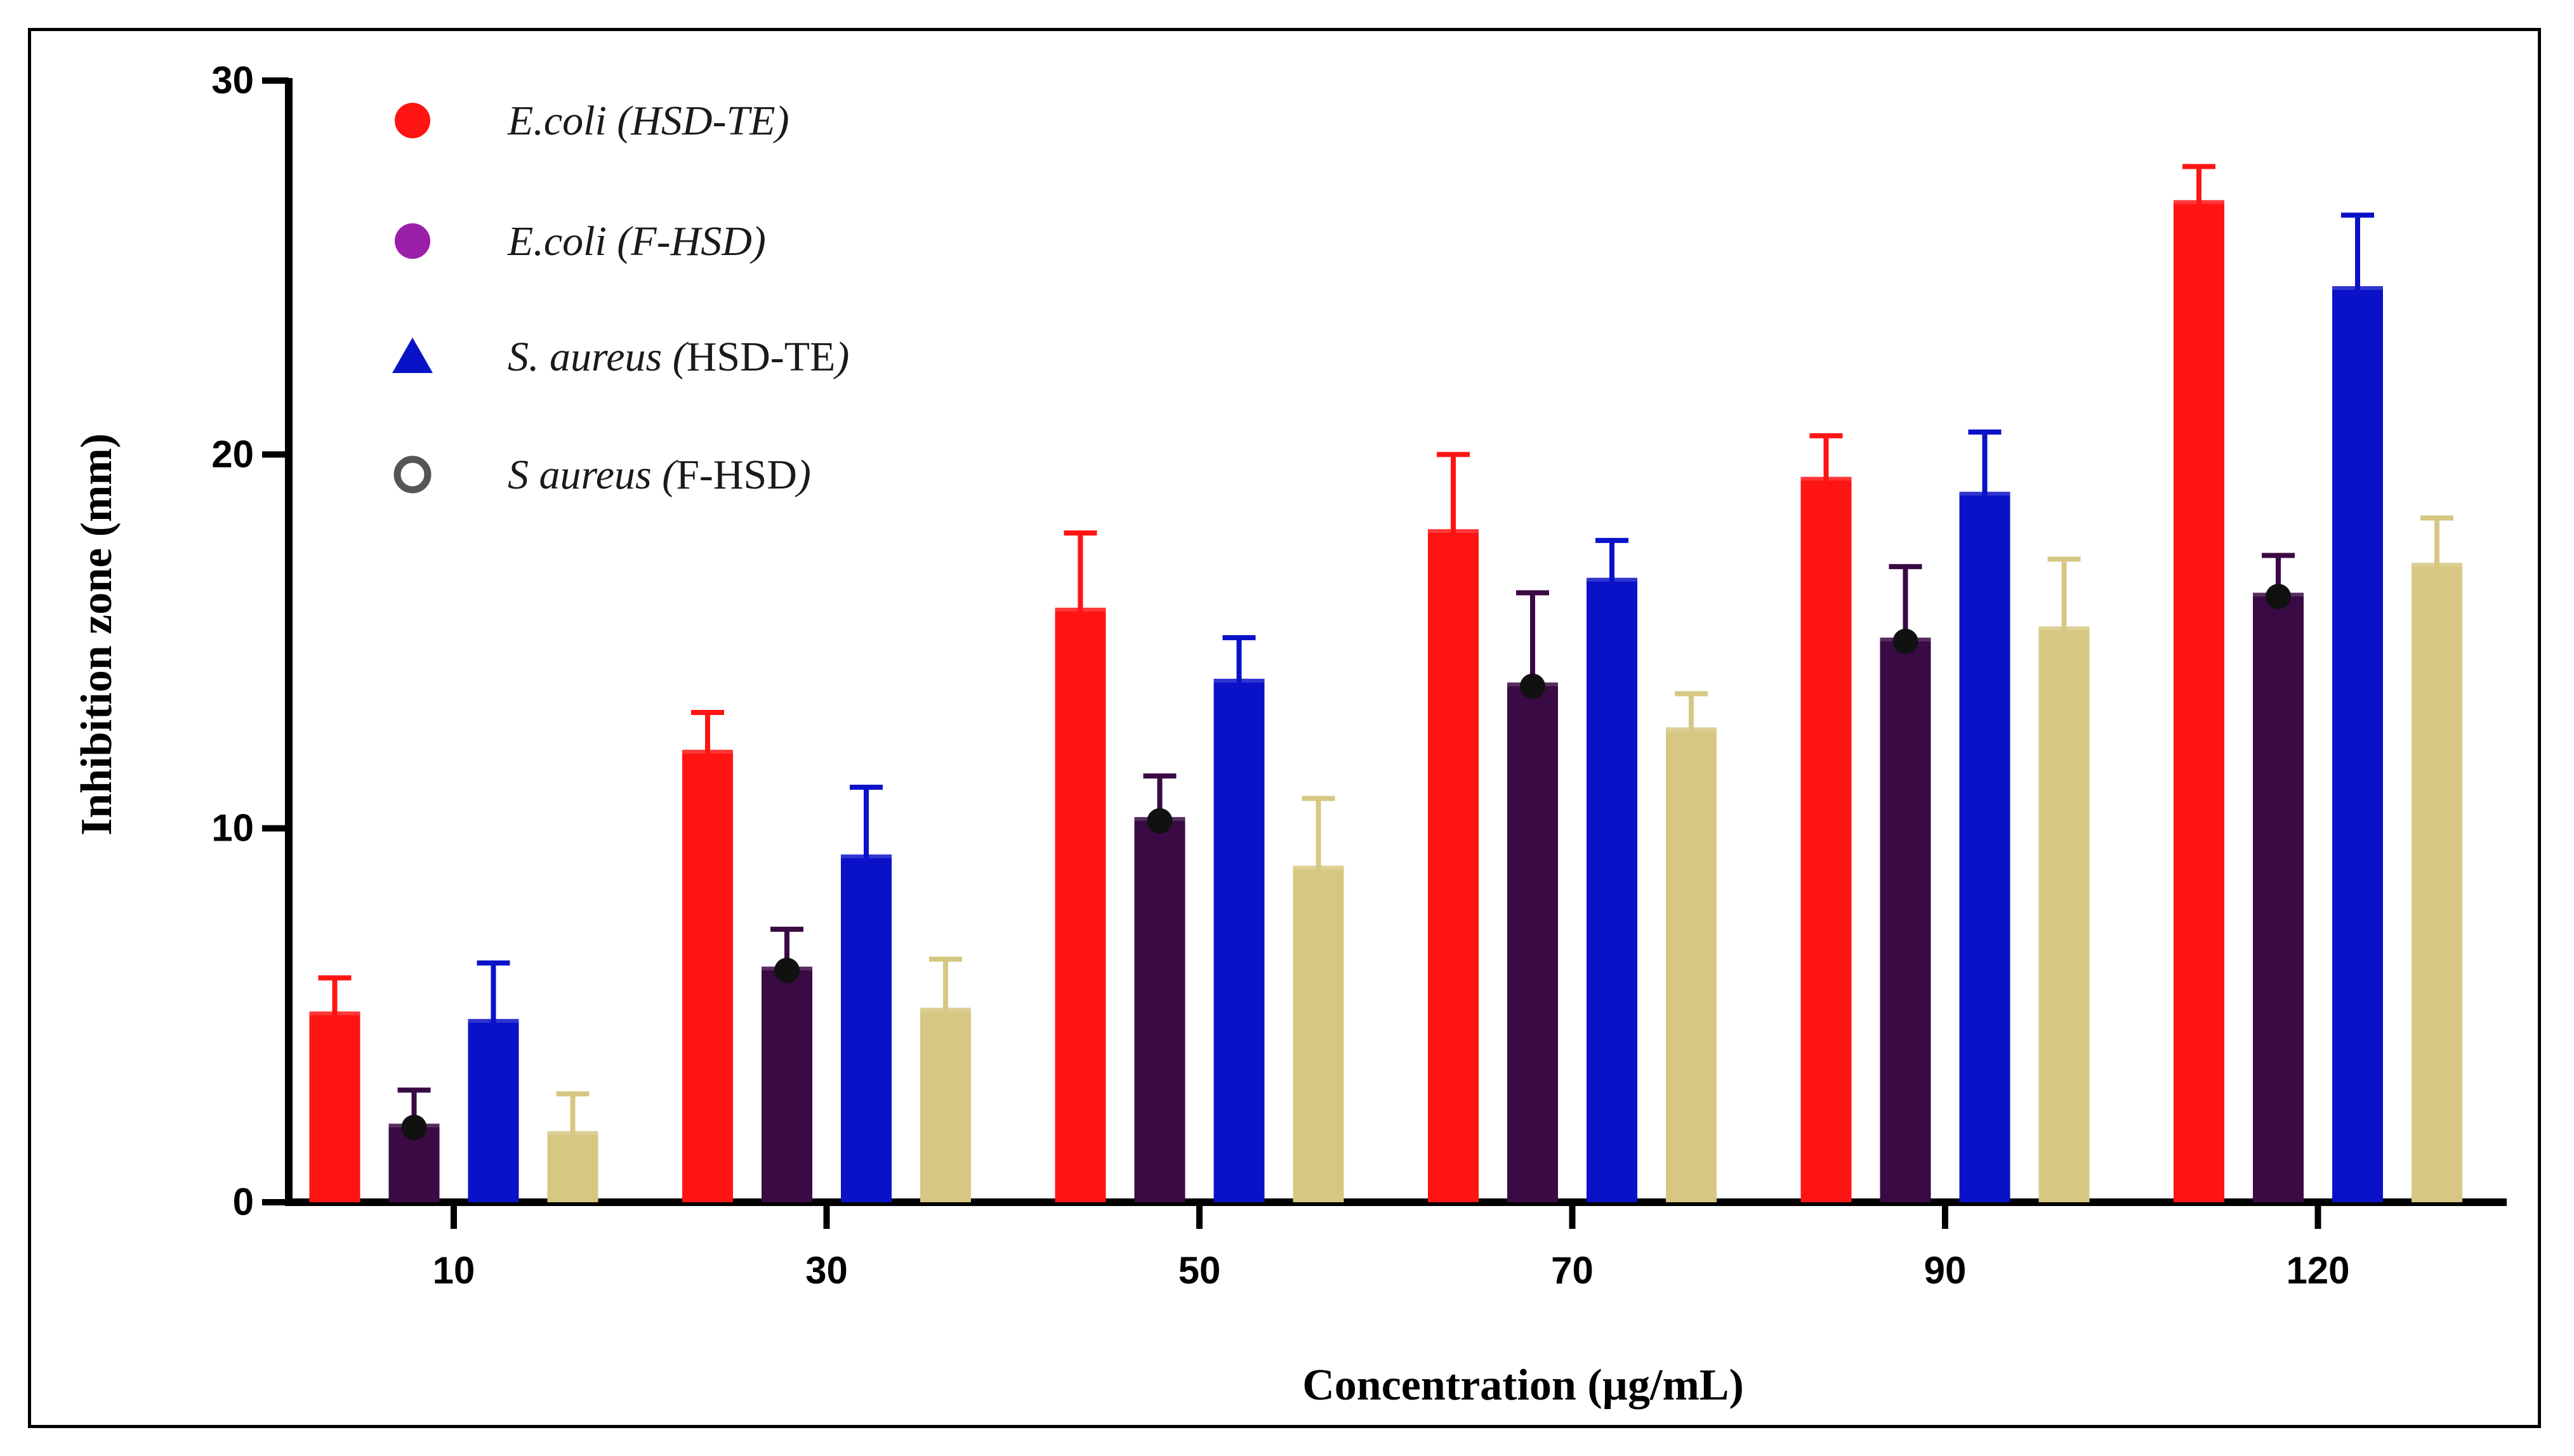  Describe the element at coordinates (1199, 1270) in the screenshot. I see `x-tick-label: 50` at that location.